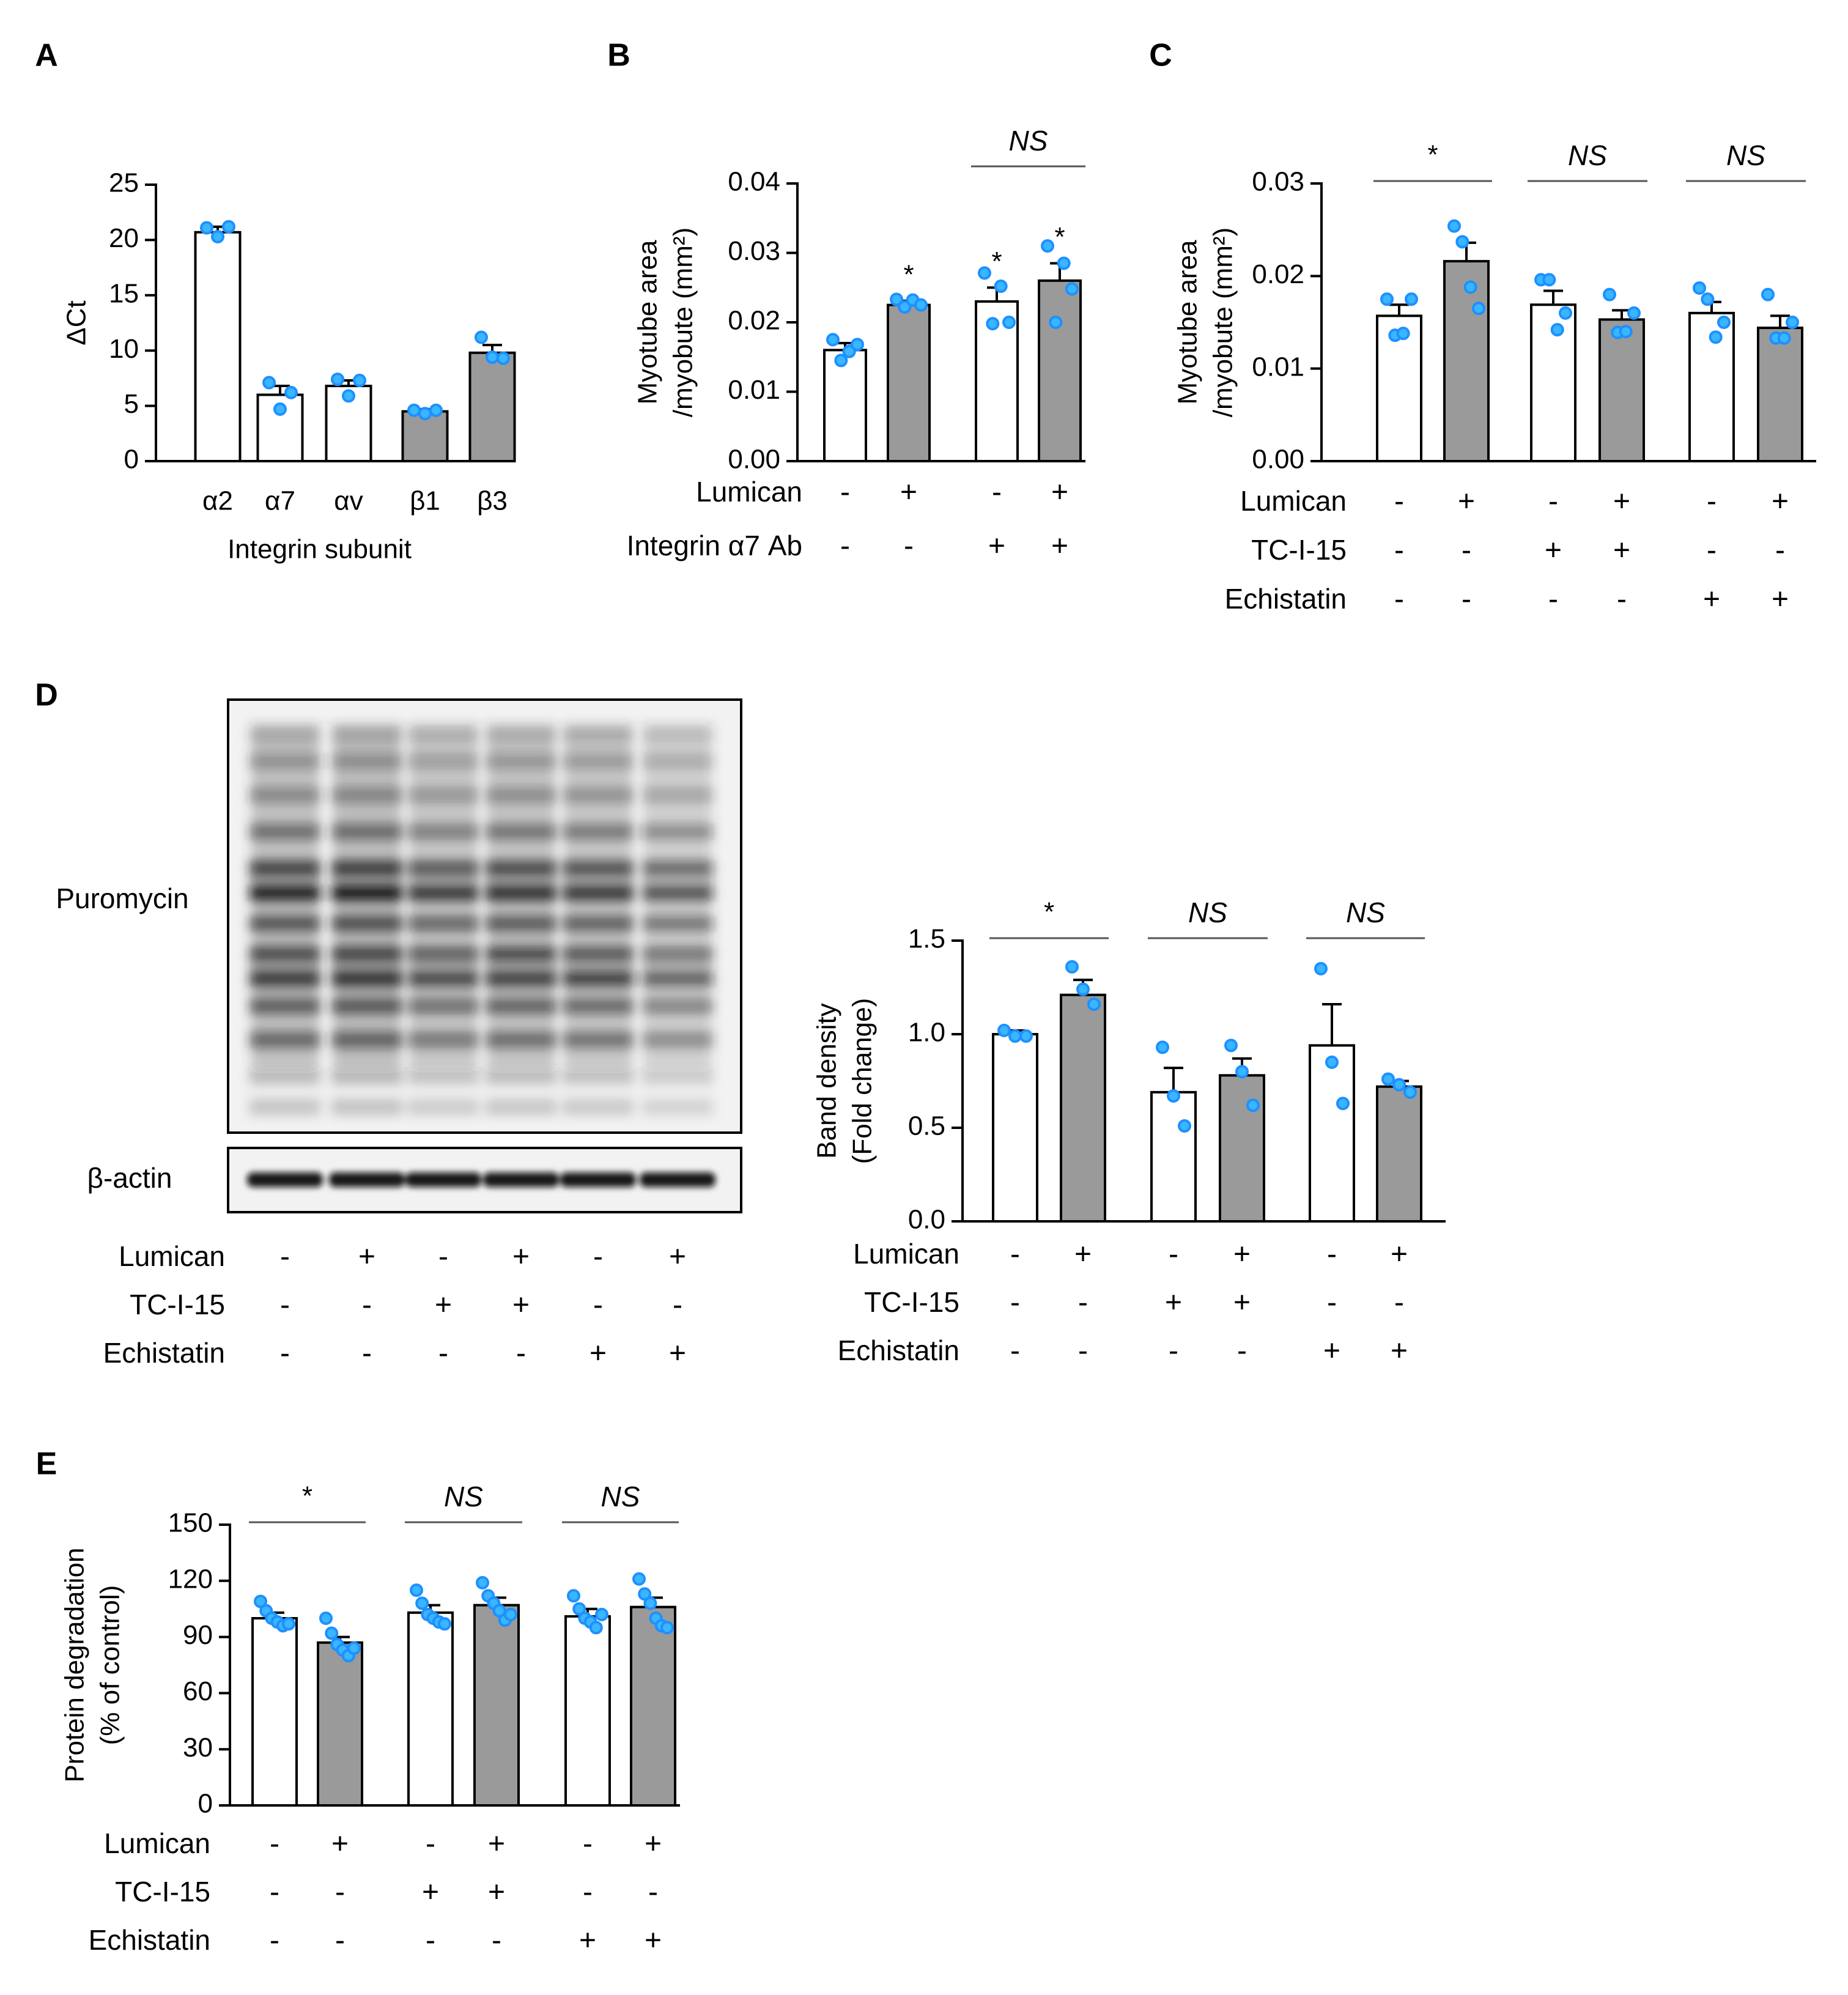  What do you see at coordinates (845, 406) in the screenshot?
I see `panel-b-bar` at bounding box center [845, 406].